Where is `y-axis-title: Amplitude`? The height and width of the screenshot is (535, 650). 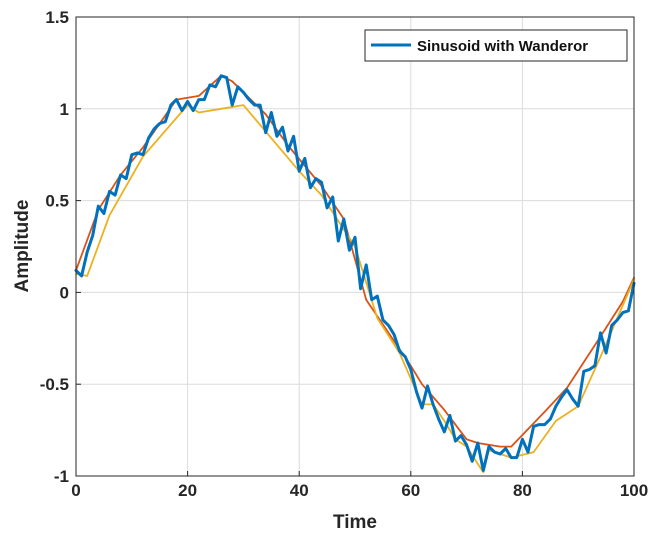
y-axis-title: Amplitude is located at coordinates (22, 246).